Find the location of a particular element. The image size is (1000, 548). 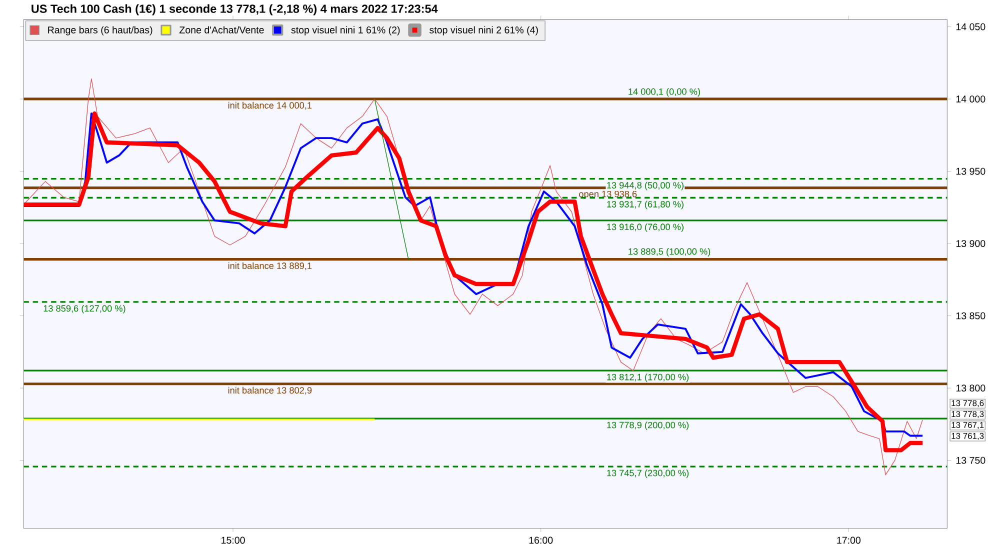

ref-line-label: 13 931,7 (61,80 %) is located at coordinates (645, 205).